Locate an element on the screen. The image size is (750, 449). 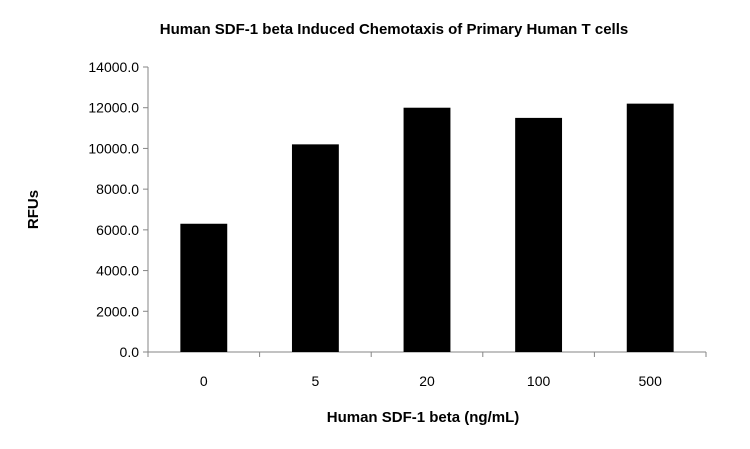
x-tick-label: 20 is located at coordinates (427, 381).